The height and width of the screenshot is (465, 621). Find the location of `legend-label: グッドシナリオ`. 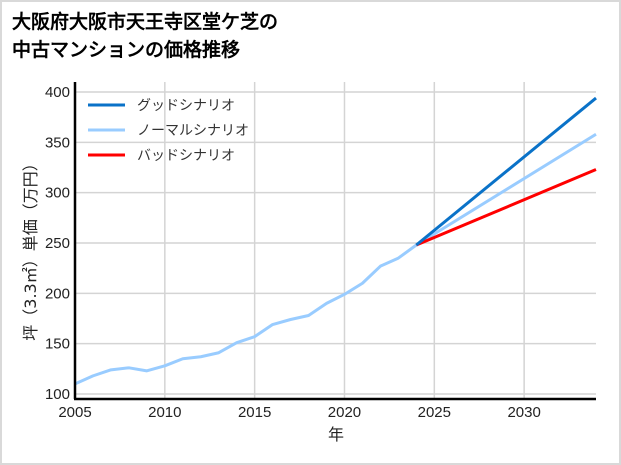

legend-label: グッドシナリオ is located at coordinates (186, 106).